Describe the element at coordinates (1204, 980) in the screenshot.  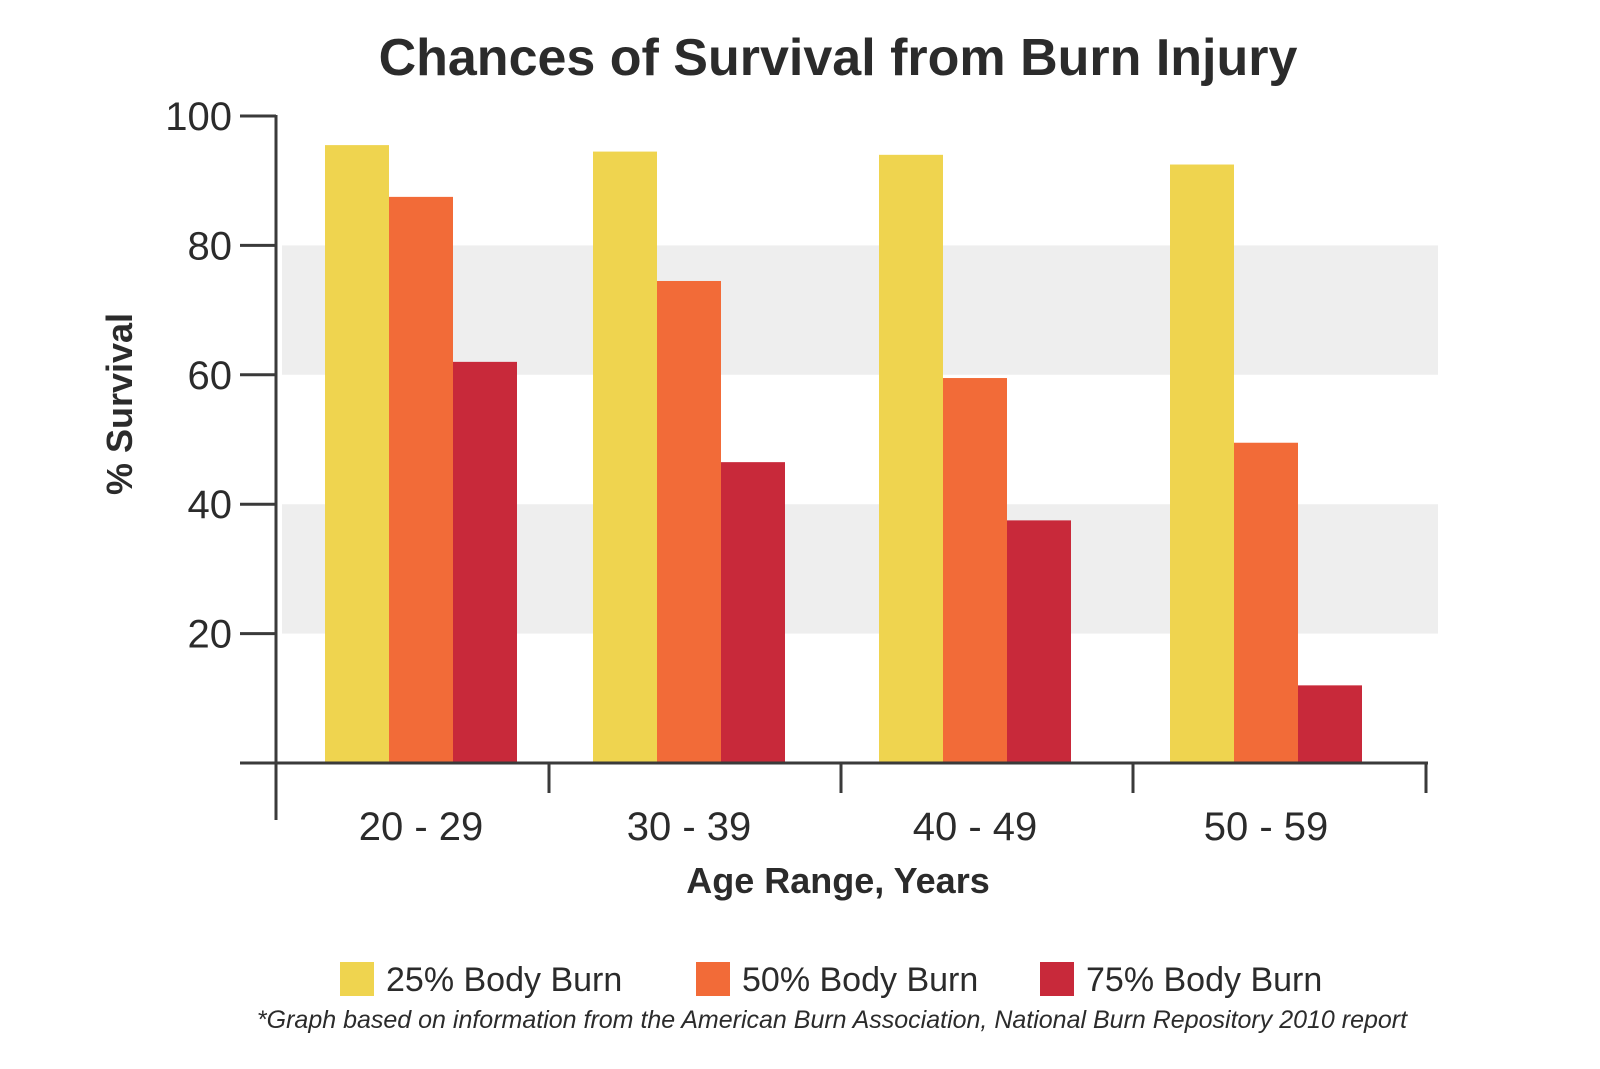
I see `legend-label: 75% Body Burn` at that location.